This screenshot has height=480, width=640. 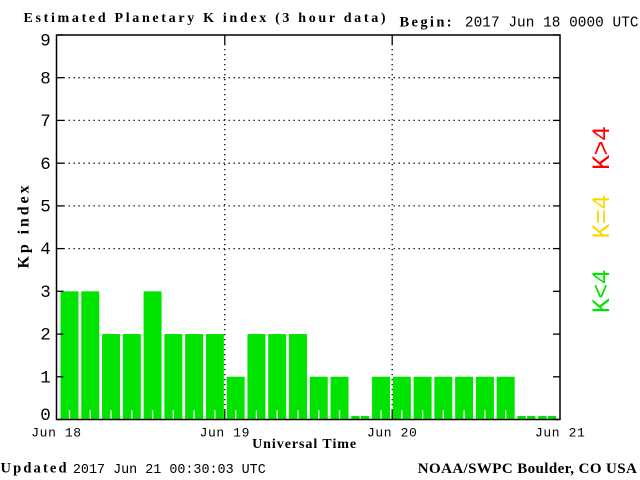 What do you see at coordinates (304, 444) in the screenshot?
I see `svg-text: Universal Time` at bounding box center [304, 444].